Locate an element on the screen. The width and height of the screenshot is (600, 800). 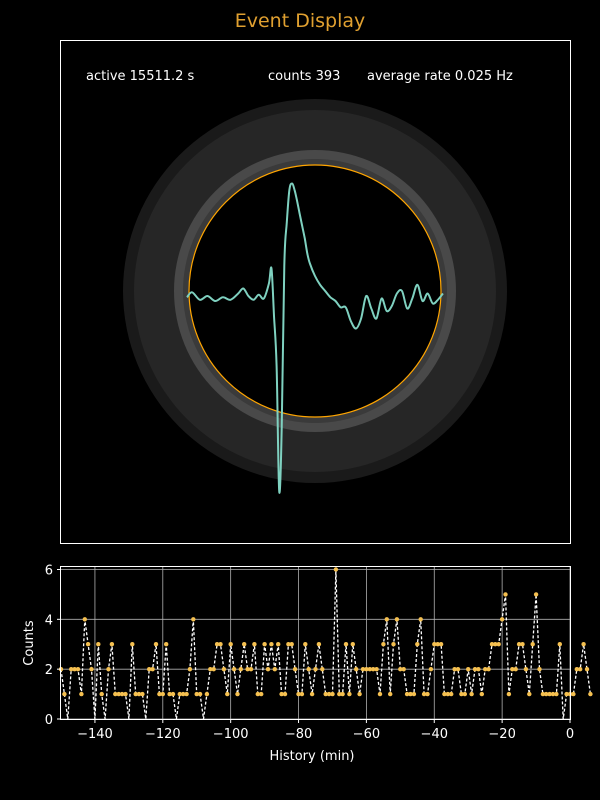
x-tick-label: −100 is located at coordinates (231, 734).